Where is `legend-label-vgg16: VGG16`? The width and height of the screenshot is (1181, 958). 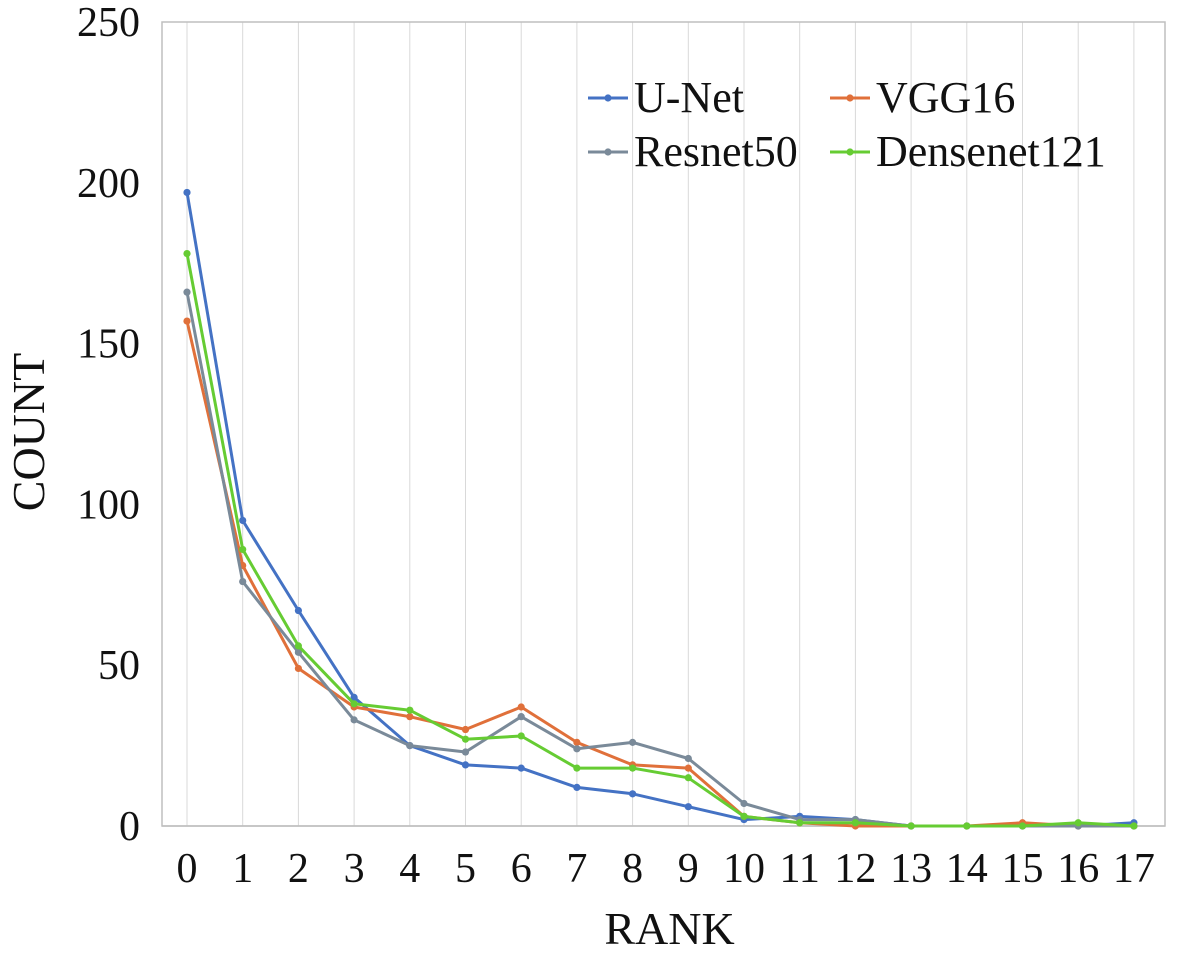
legend-label-vgg16: VGG16 is located at coordinates (945, 97).